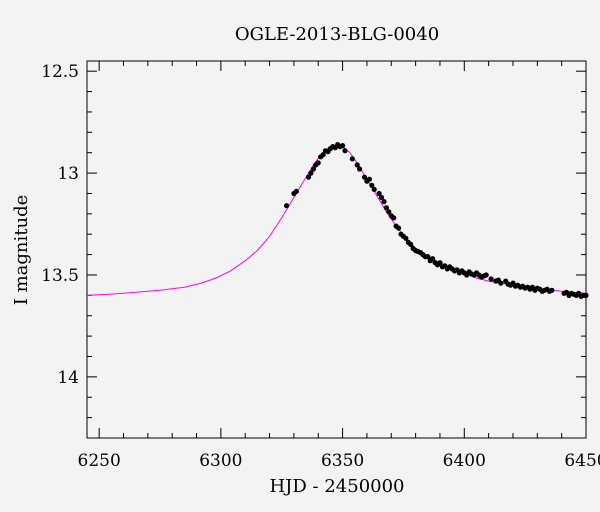  I want to click on y-tick-label: 12.5, so click(60, 72).